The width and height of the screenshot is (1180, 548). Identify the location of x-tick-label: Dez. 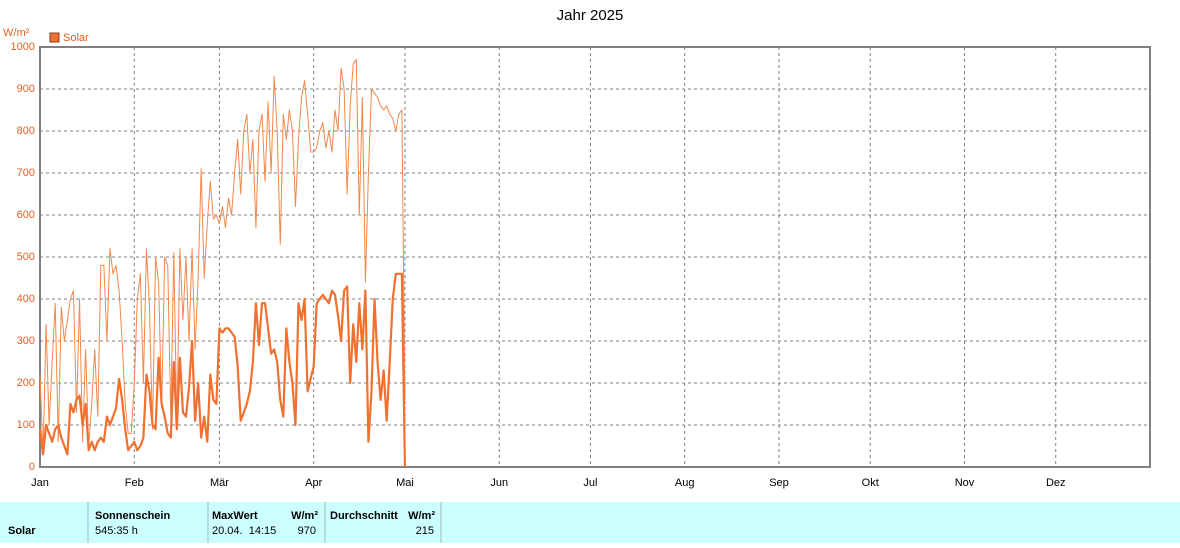
(1056, 483).